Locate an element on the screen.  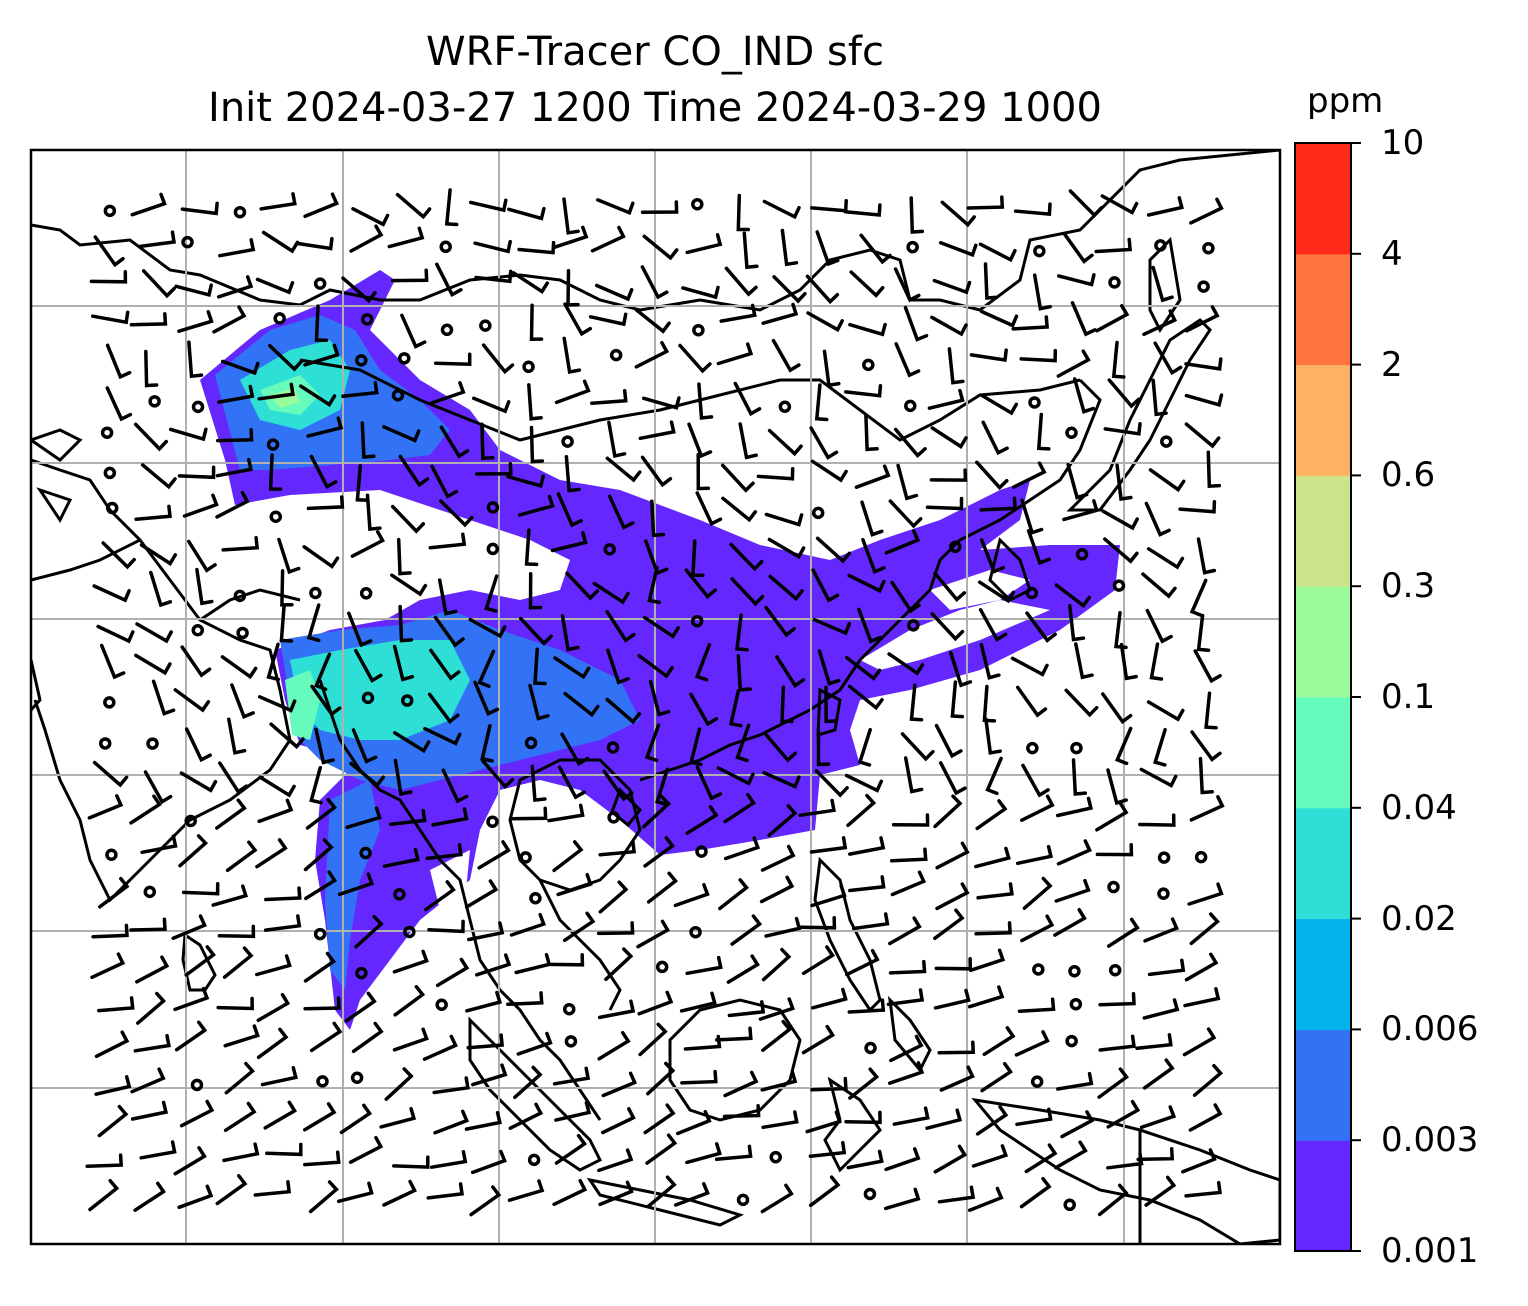
colorbar is located at coordinates (1328, 697).